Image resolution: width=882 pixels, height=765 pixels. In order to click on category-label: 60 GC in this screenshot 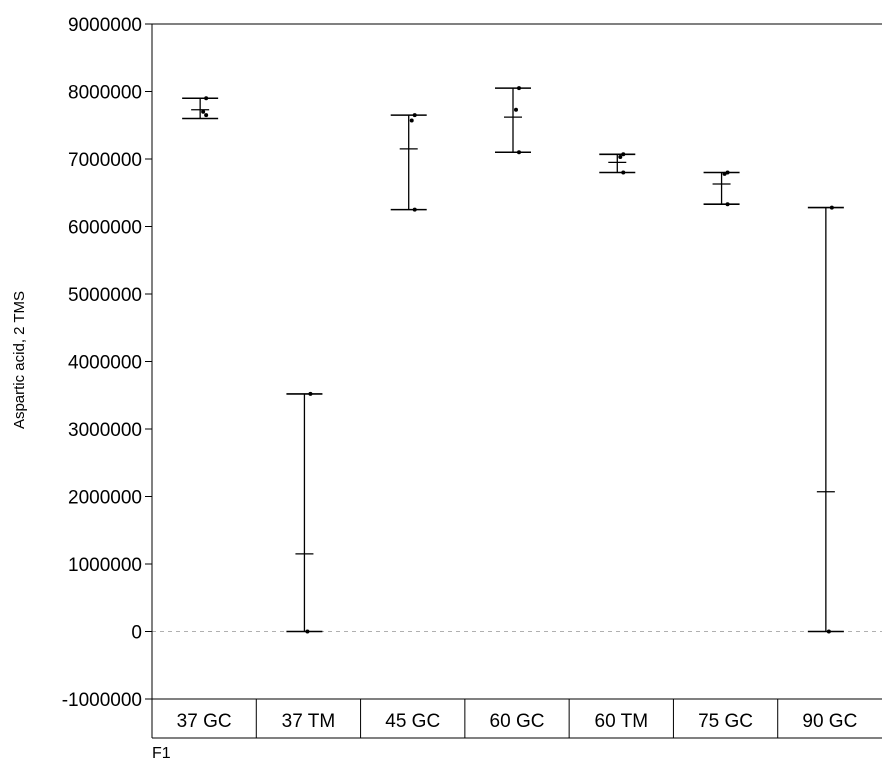, I will do `click(517, 721)`.